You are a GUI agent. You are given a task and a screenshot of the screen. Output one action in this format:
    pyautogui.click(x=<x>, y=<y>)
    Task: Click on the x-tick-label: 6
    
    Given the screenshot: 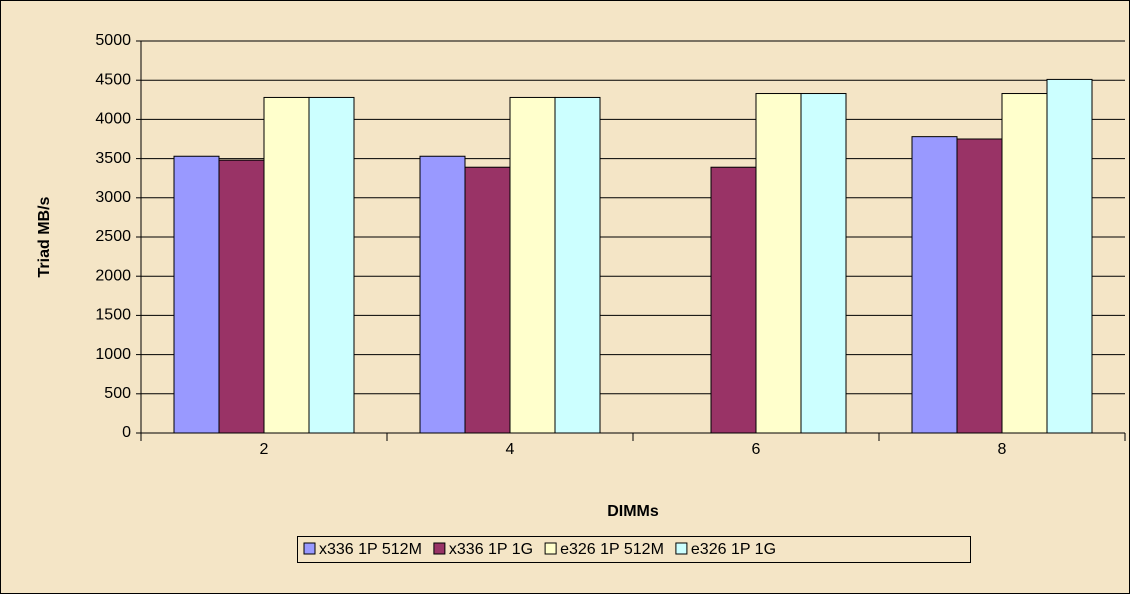 What is the action you would take?
    pyautogui.click(x=756, y=449)
    